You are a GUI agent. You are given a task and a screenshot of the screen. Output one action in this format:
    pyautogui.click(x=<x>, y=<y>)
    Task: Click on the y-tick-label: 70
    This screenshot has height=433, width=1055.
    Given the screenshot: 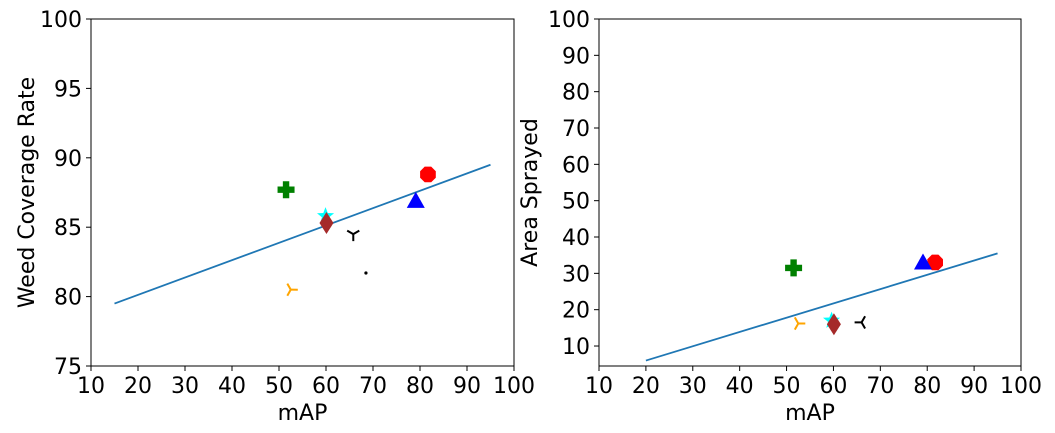 What is the action you would take?
    pyautogui.click(x=576, y=129)
    